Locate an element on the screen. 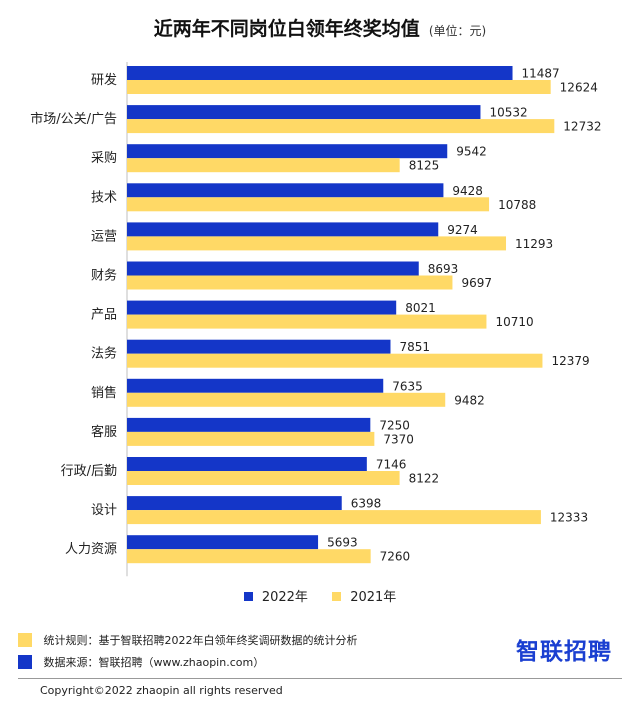  category-label-7: 法务 is located at coordinates (104, 354).